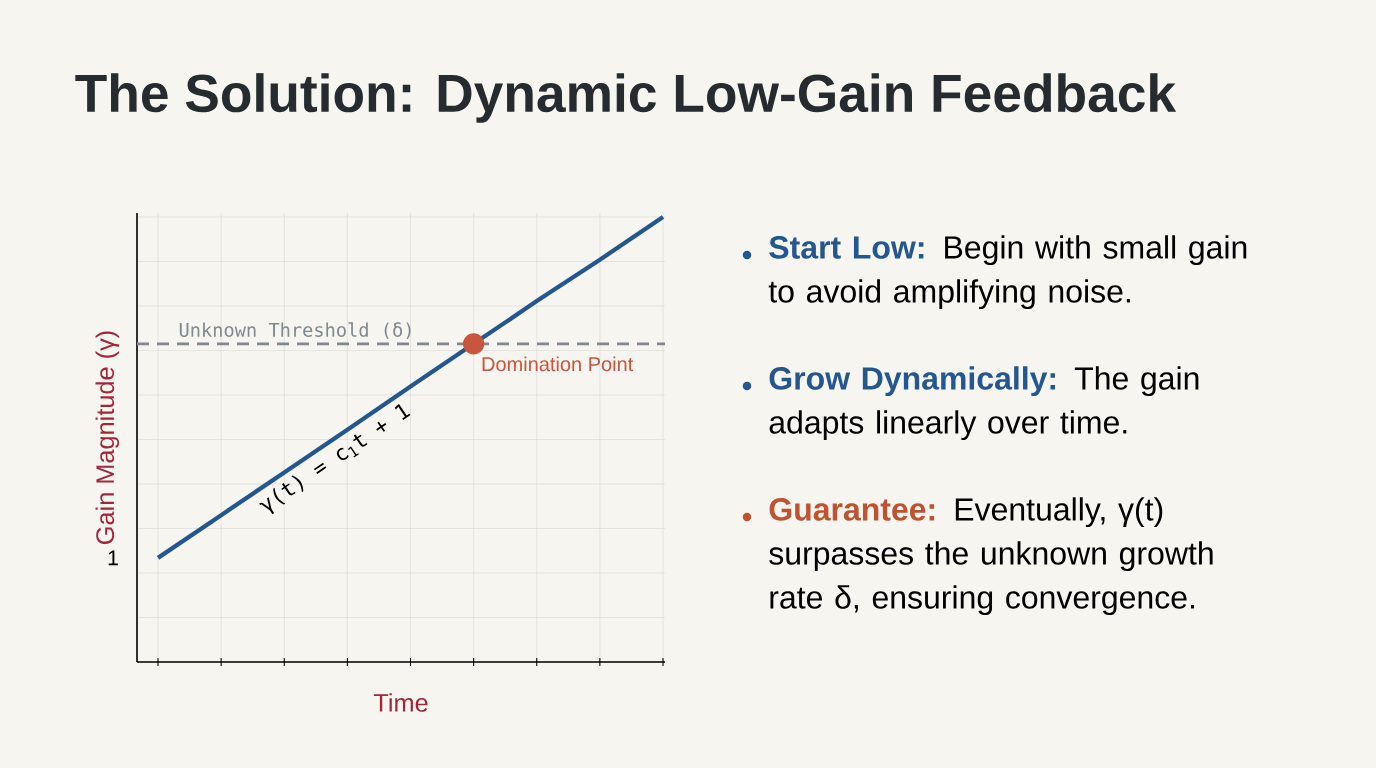 The width and height of the screenshot is (1376, 768). I want to click on text: Guarantee: Eventually, γ(t) surpasses the unknown growth rate δ, ensuring convergence., so click(991, 556).